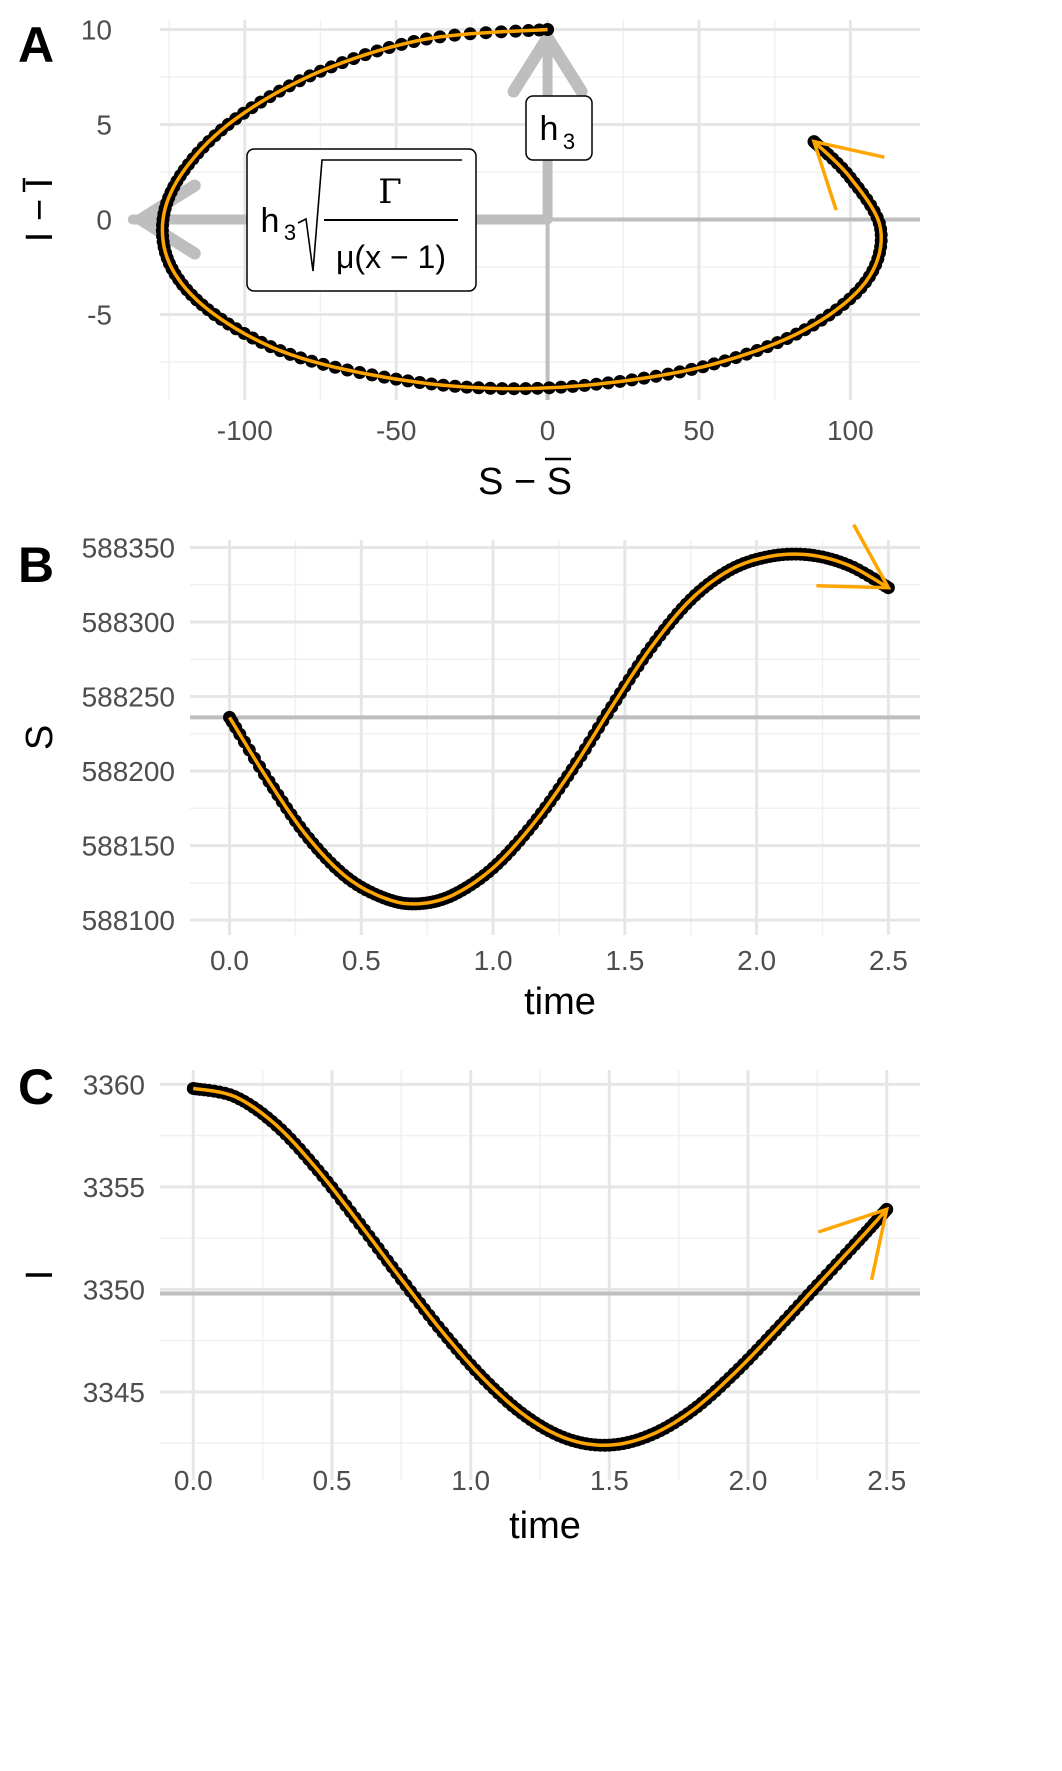  What do you see at coordinates (114, 1392) in the screenshot?
I see `y-tick-label: 3345` at bounding box center [114, 1392].